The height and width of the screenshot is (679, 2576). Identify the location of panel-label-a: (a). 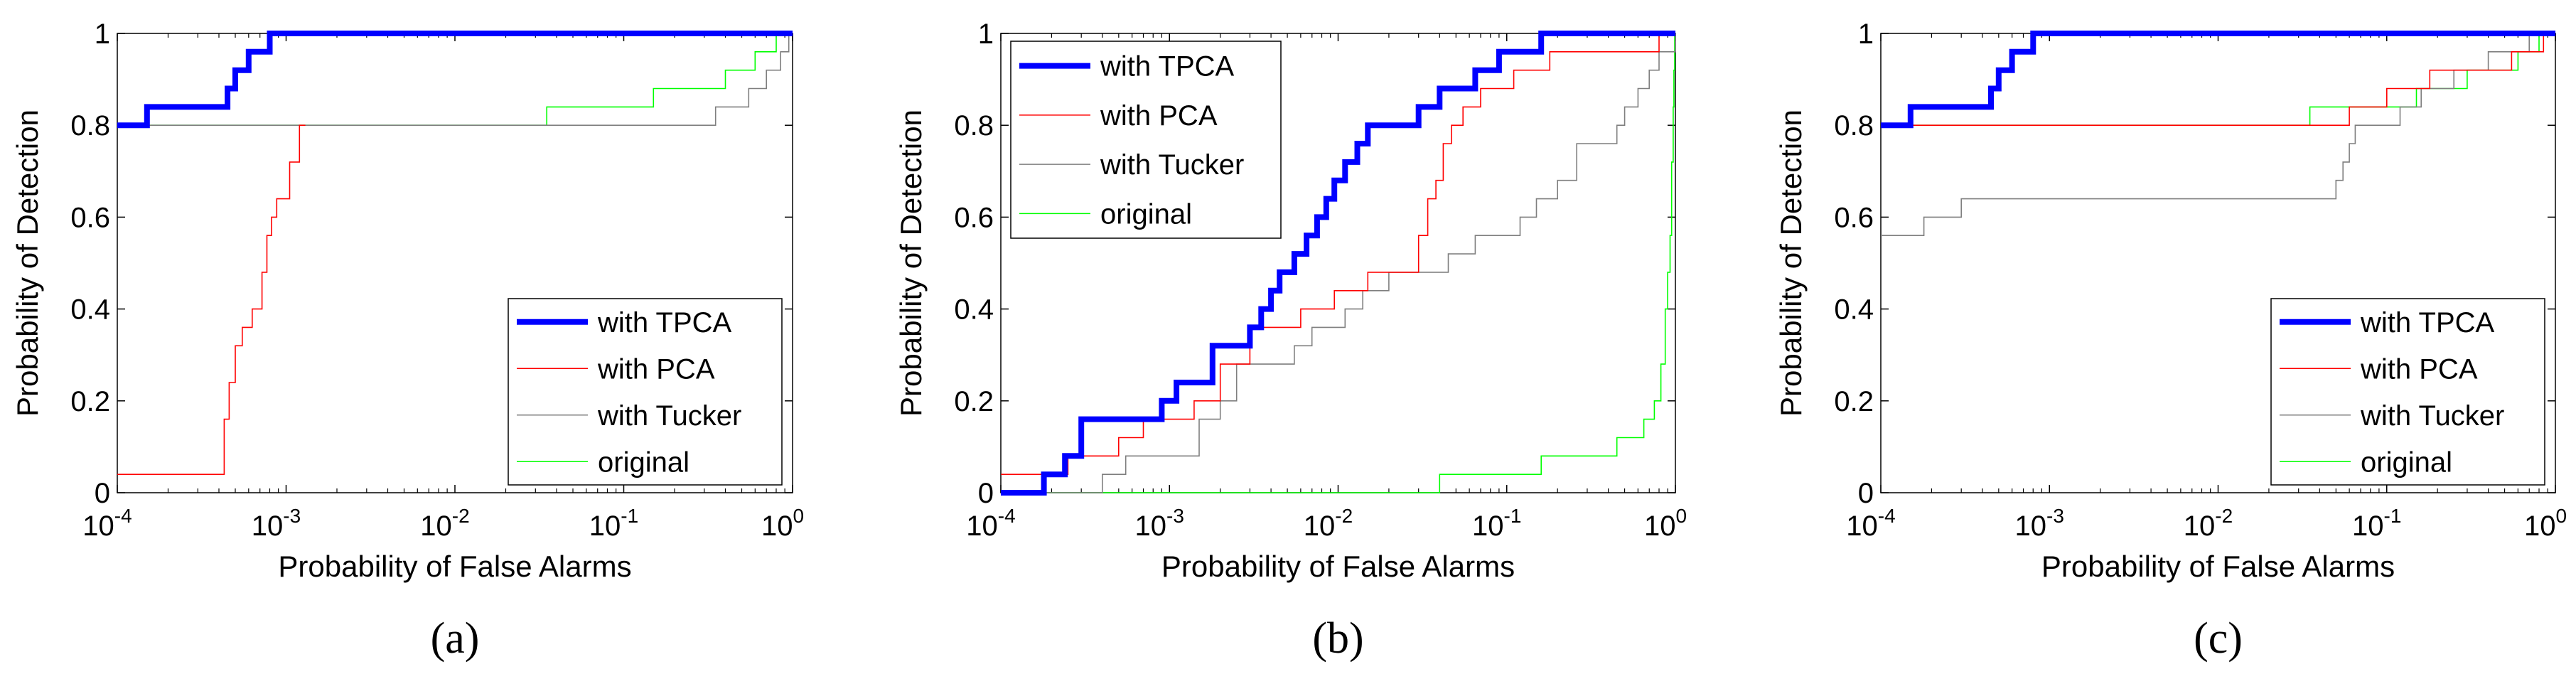
(455, 638).